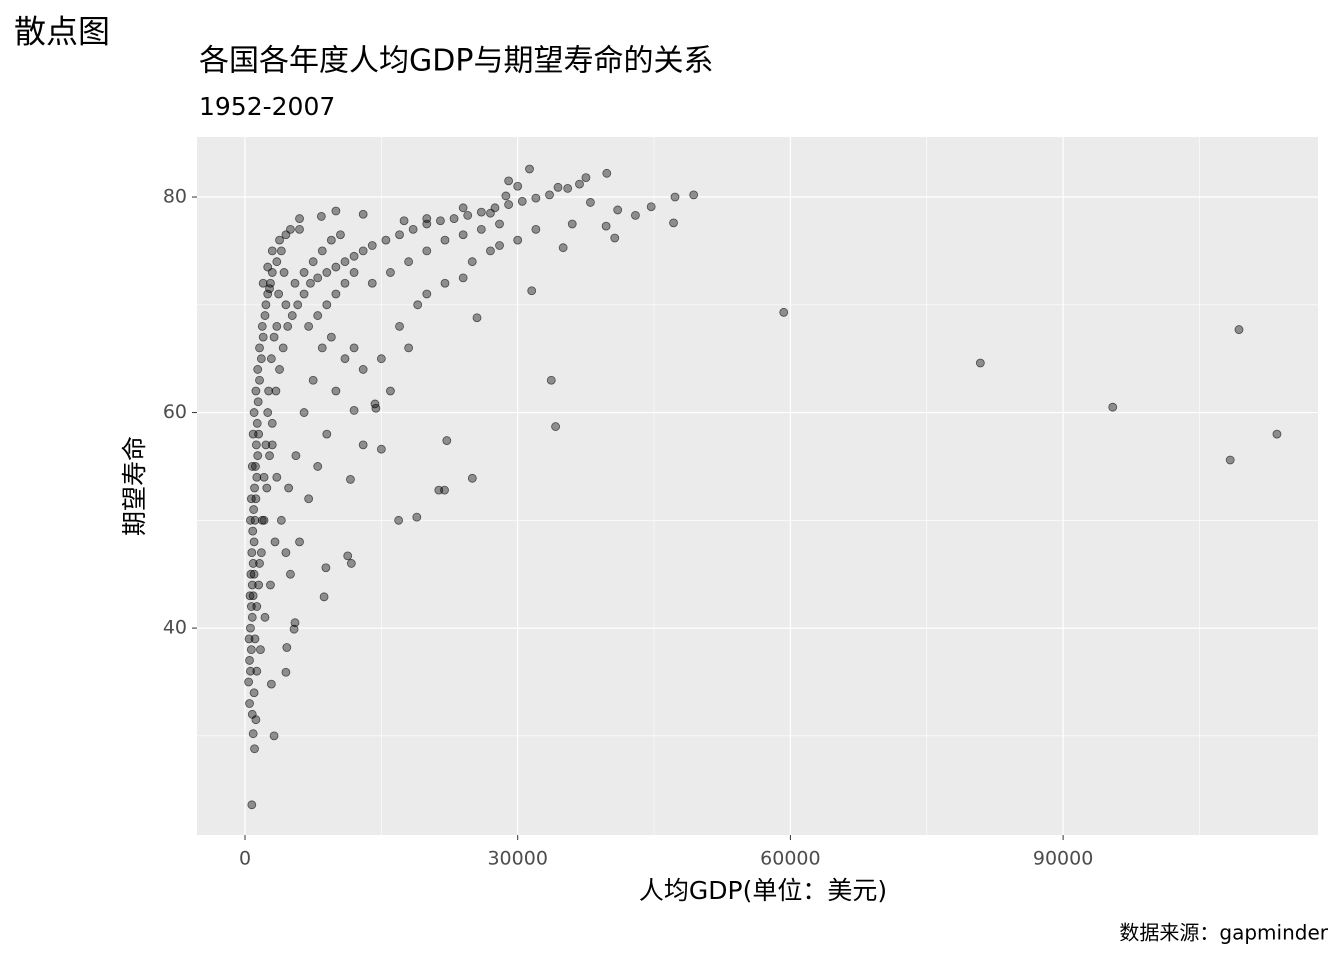 This screenshot has width=1344, height=960. What do you see at coordinates (175, 412) in the screenshot?
I see `y-tick-label: 60` at bounding box center [175, 412].